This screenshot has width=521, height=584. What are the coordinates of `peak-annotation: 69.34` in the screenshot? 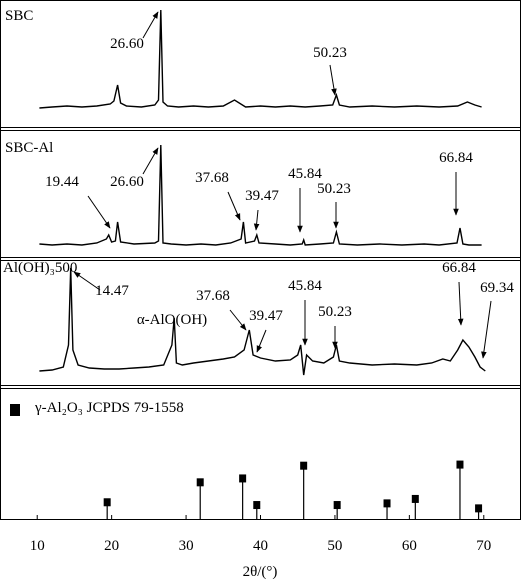 It's located at (497, 288).